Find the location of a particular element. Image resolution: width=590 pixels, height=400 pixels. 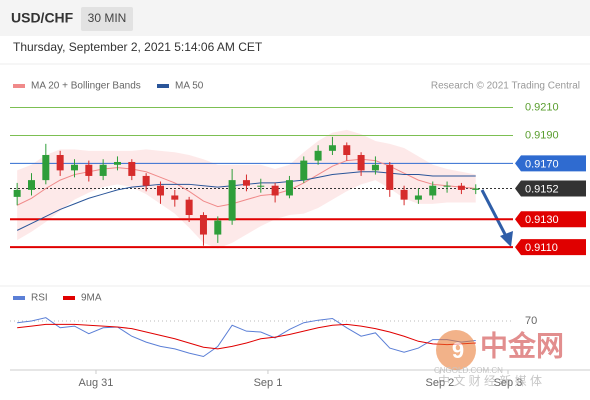

level-label: 0.9110 is located at coordinates (541, 248).